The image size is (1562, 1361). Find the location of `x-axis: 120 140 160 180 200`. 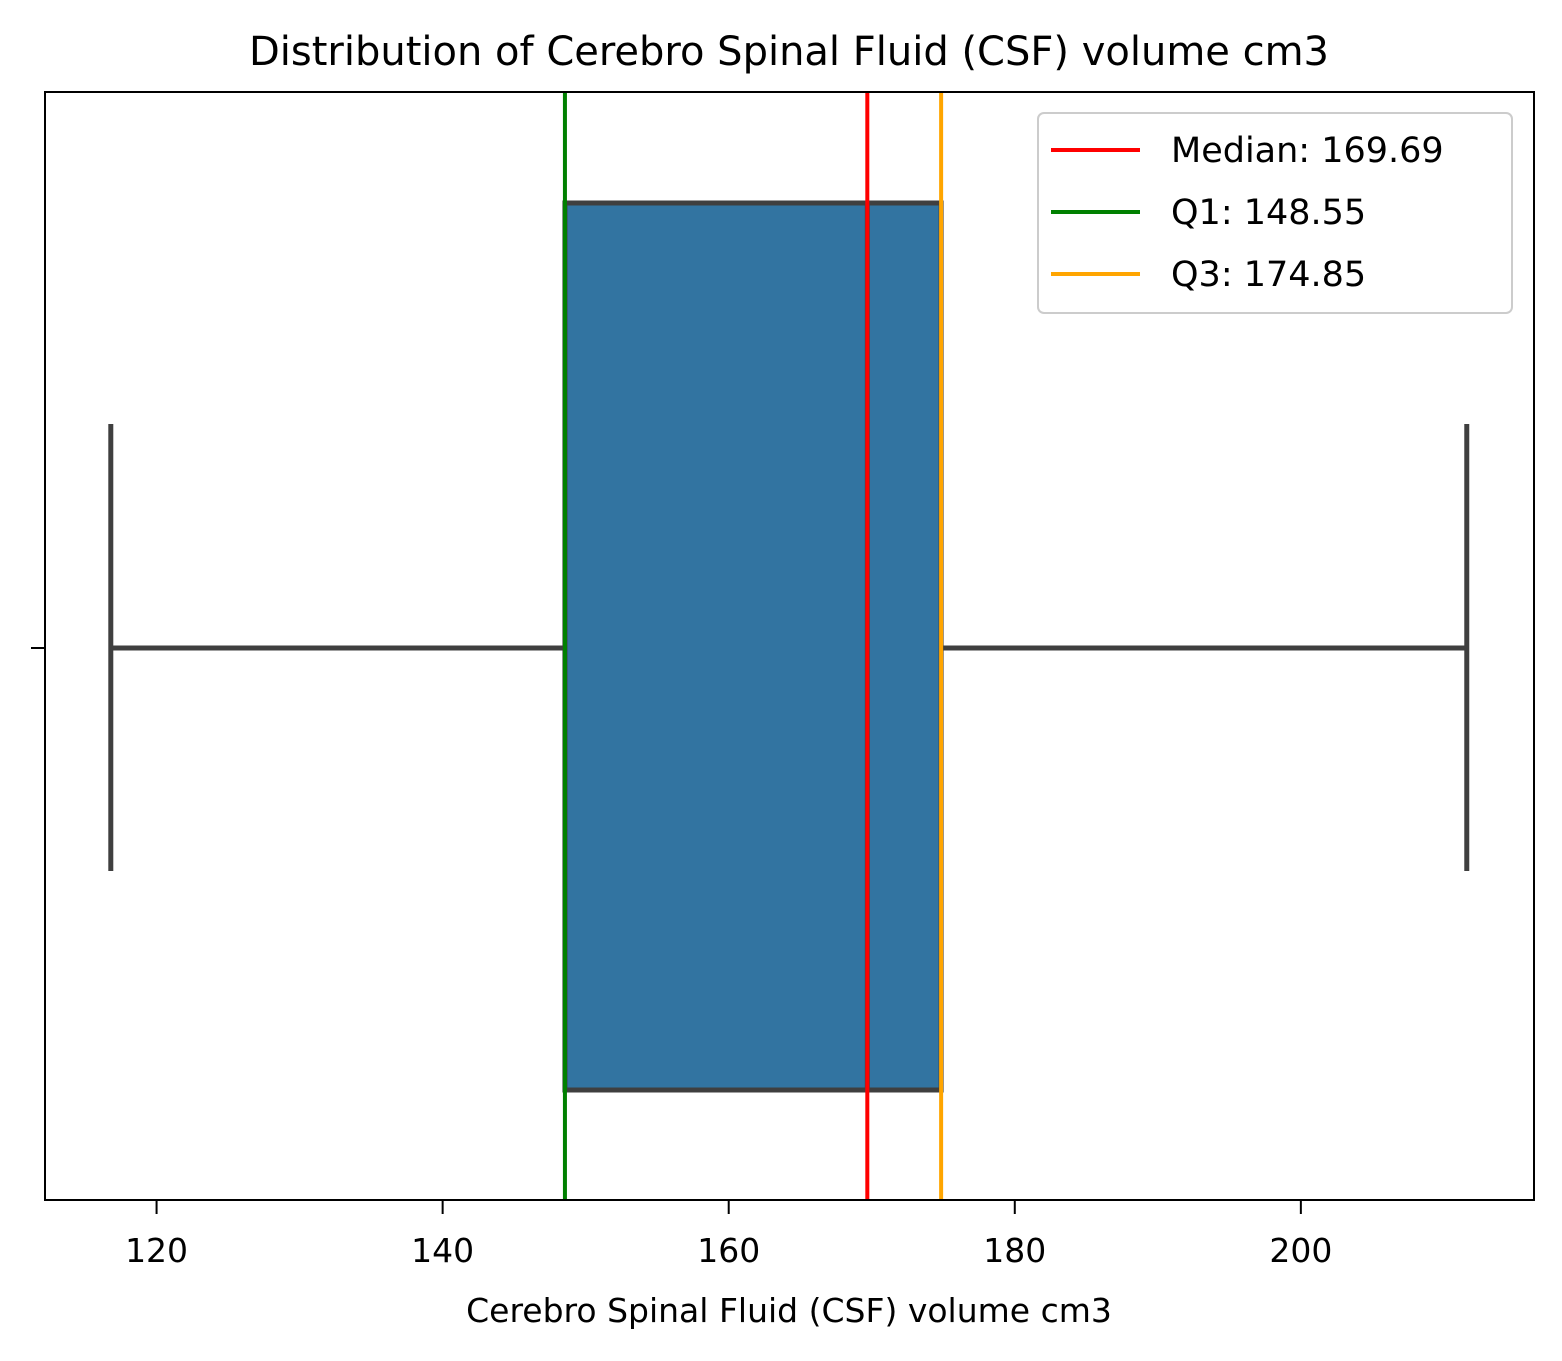

x-axis: 120 140 160 180 200 is located at coordinates (728, 1235).